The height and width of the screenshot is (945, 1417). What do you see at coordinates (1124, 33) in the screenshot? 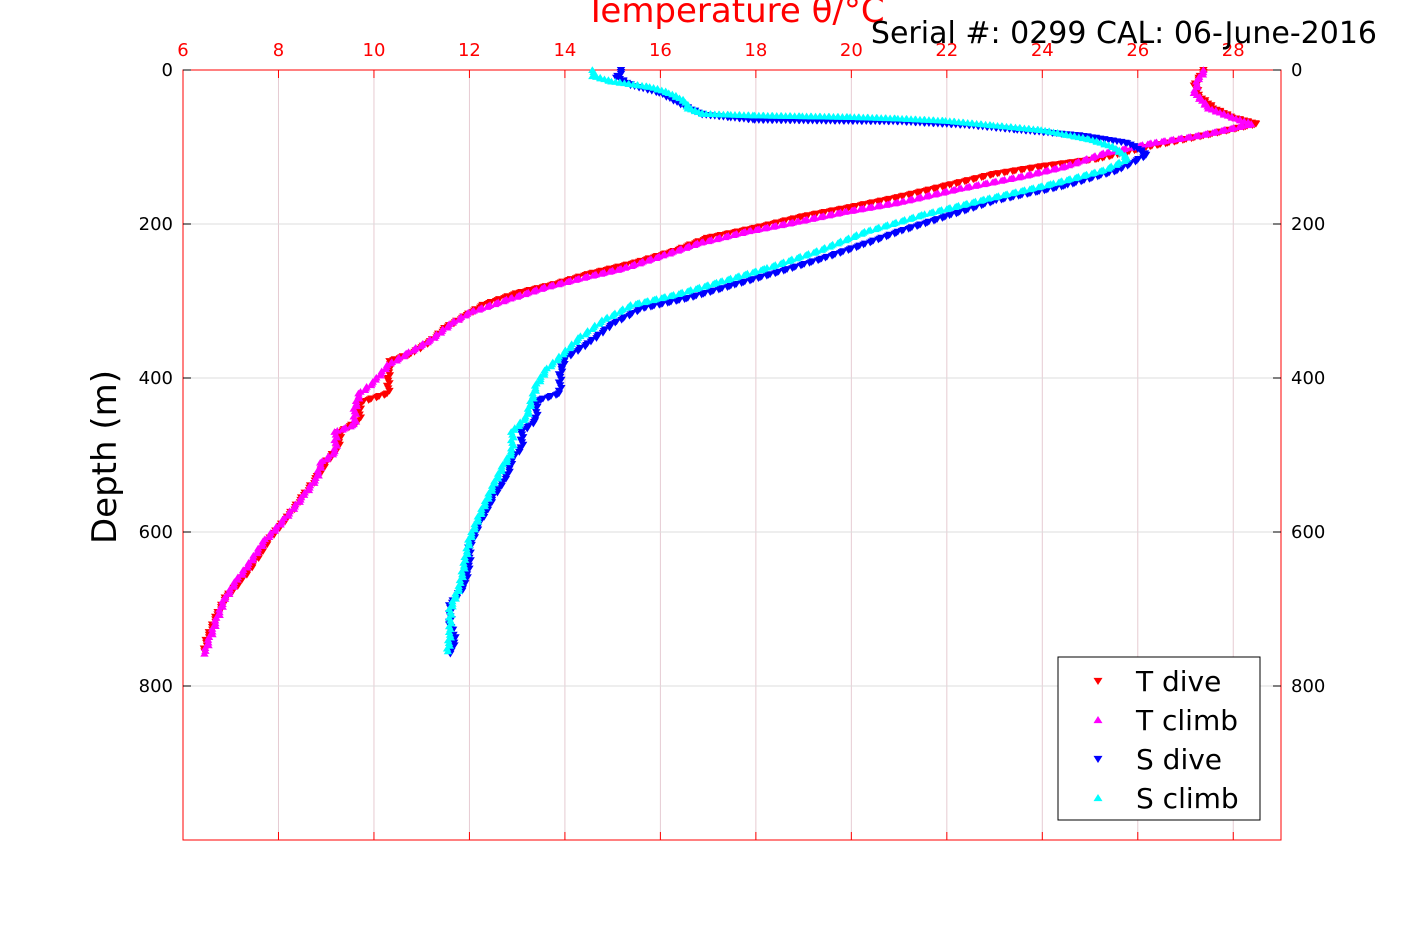
I see `chart-subtitle: Serial #: 0299 CAL: 06-June-2016` at bounding box center [1124, 33].